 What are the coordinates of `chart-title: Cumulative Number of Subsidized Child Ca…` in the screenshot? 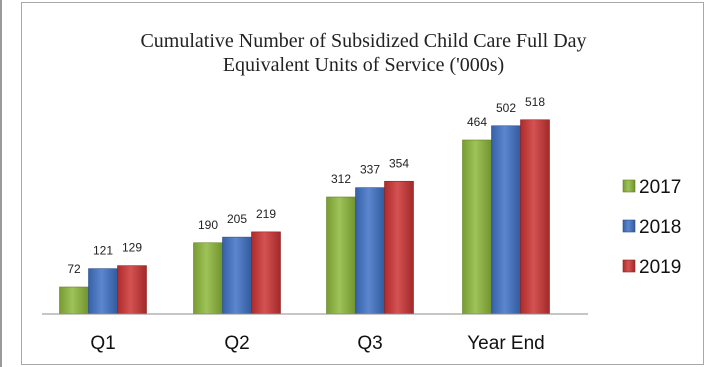 It's located at (363, 53).